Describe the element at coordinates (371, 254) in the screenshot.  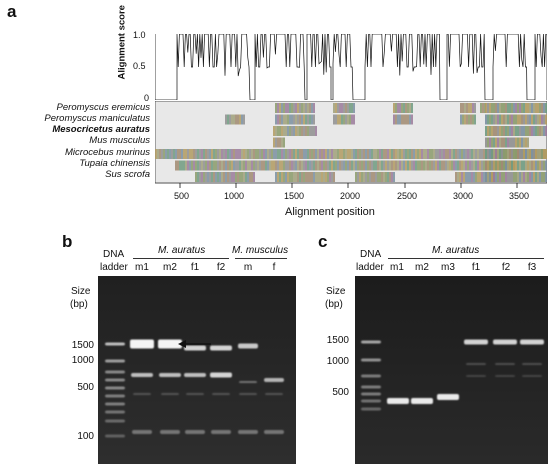
I see `c-dna-label: DNA` at that location.